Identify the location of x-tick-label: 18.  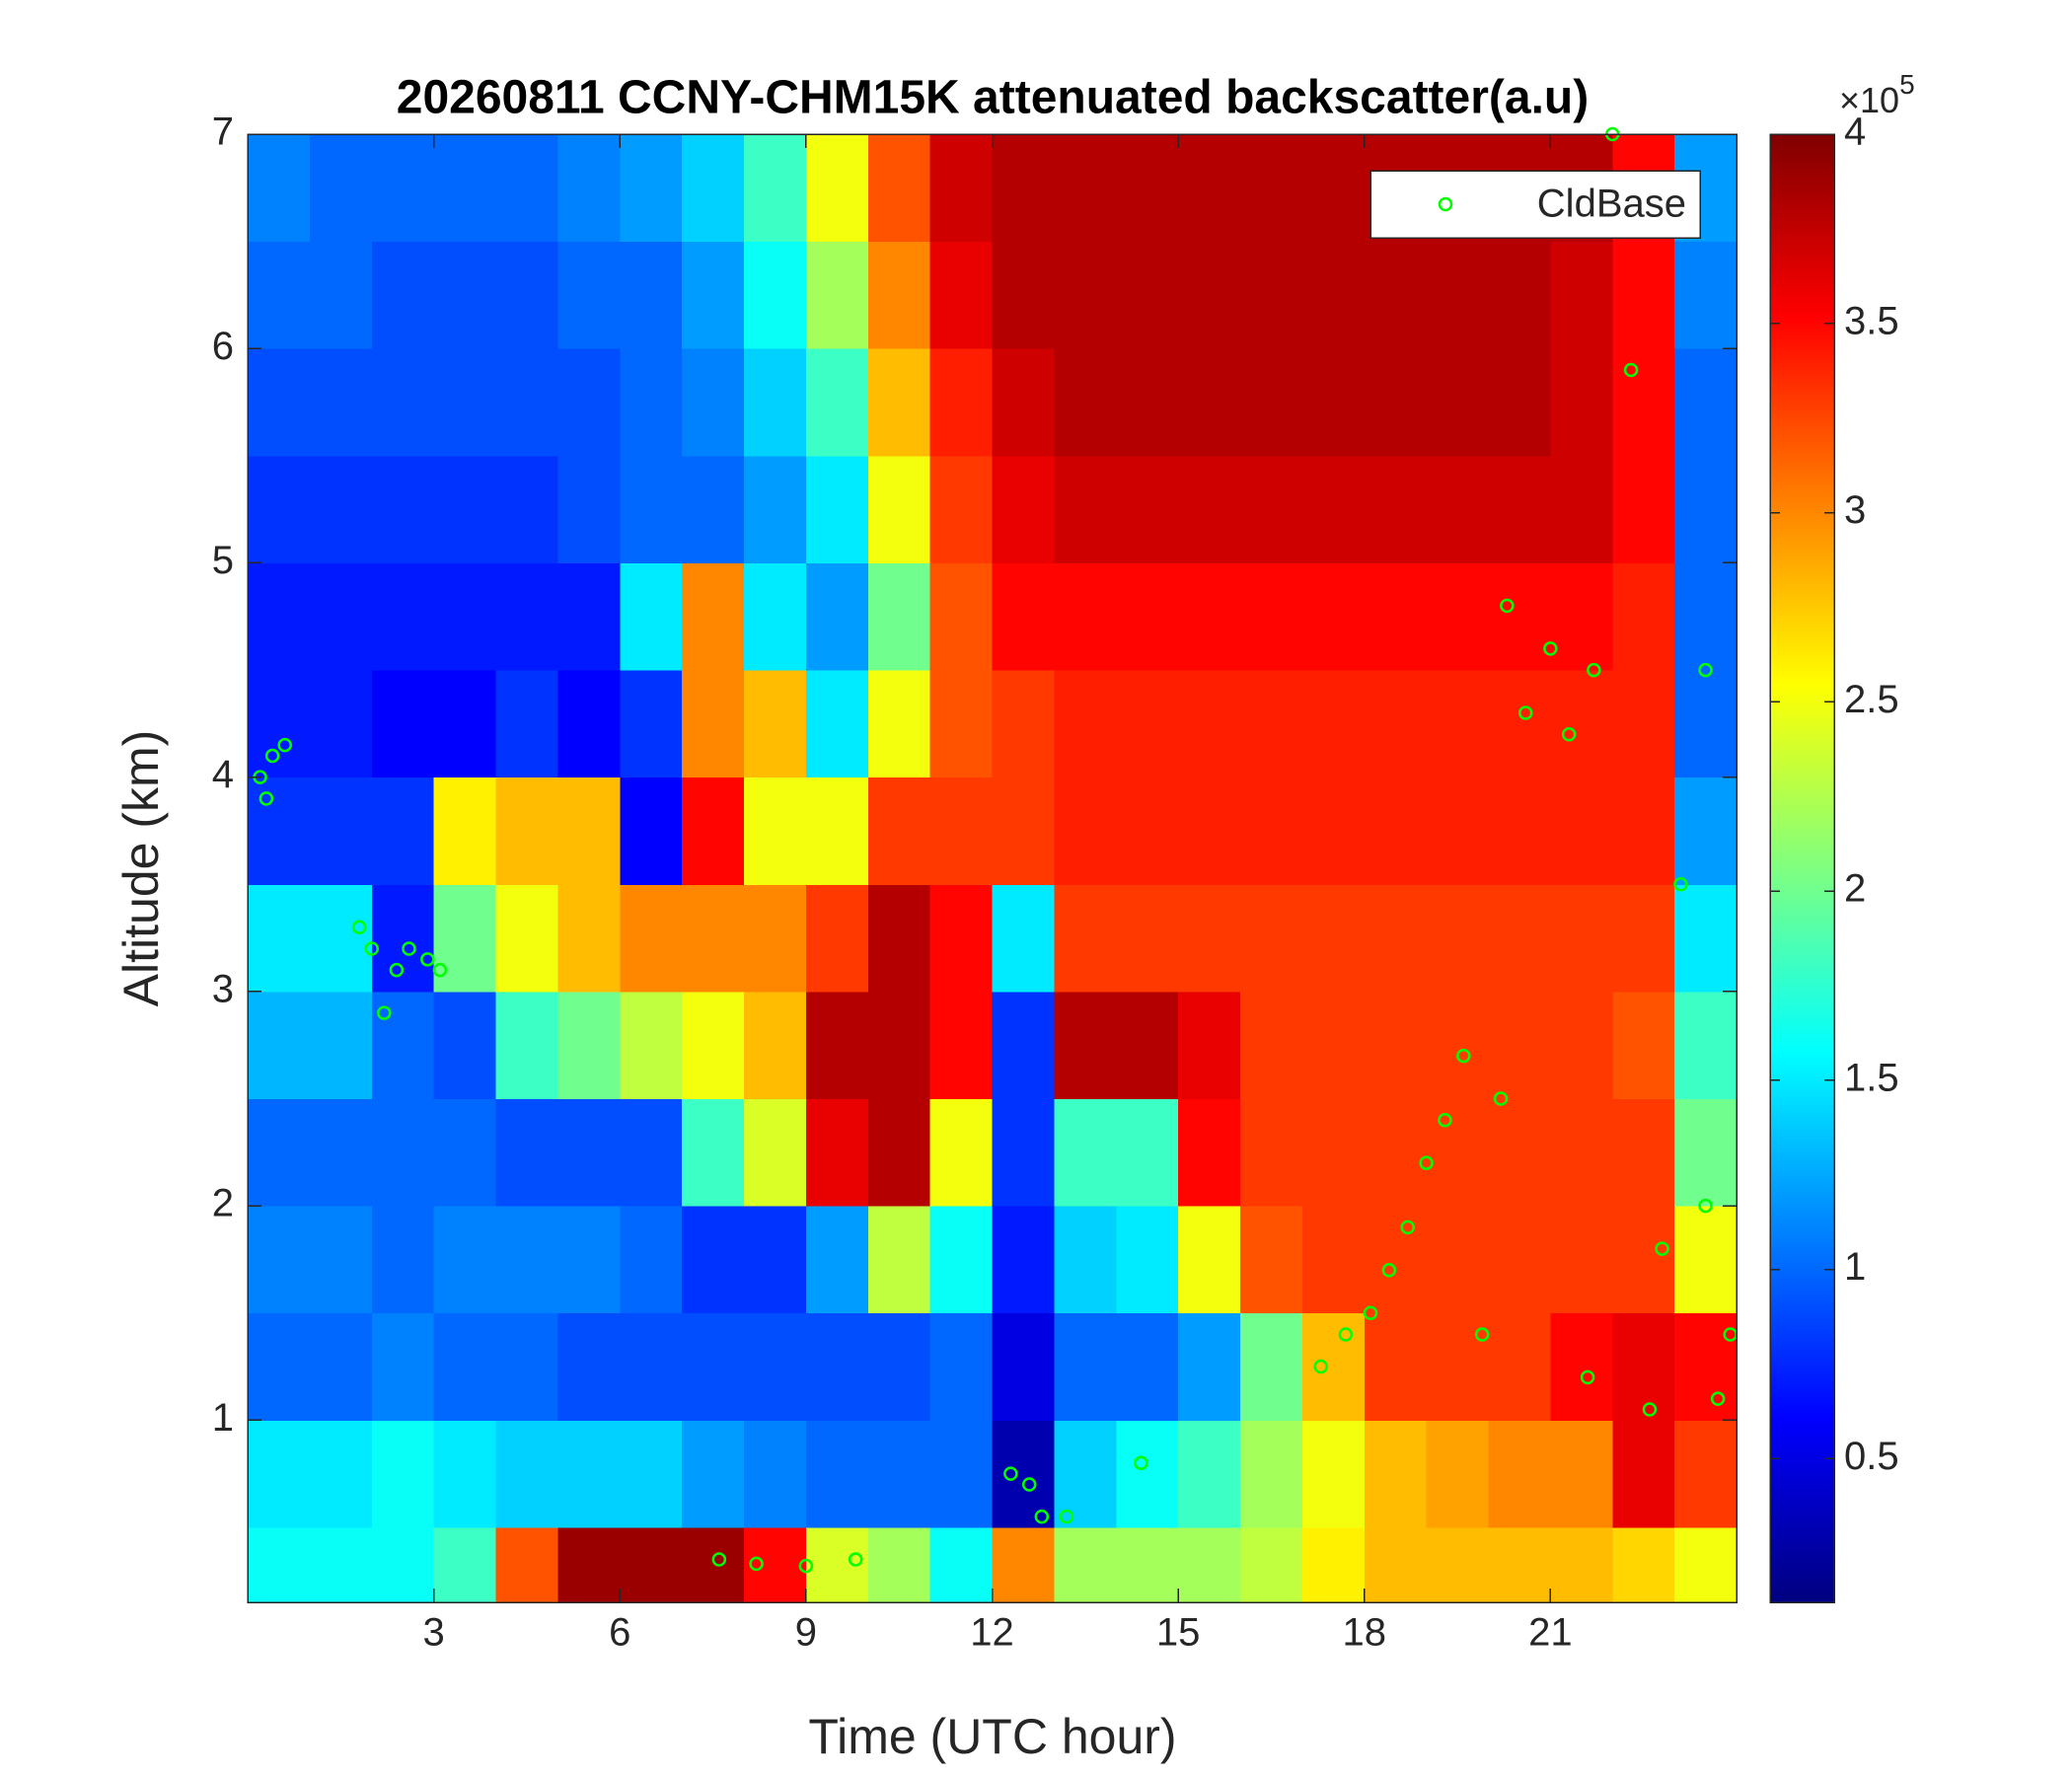
(1365, 1633).